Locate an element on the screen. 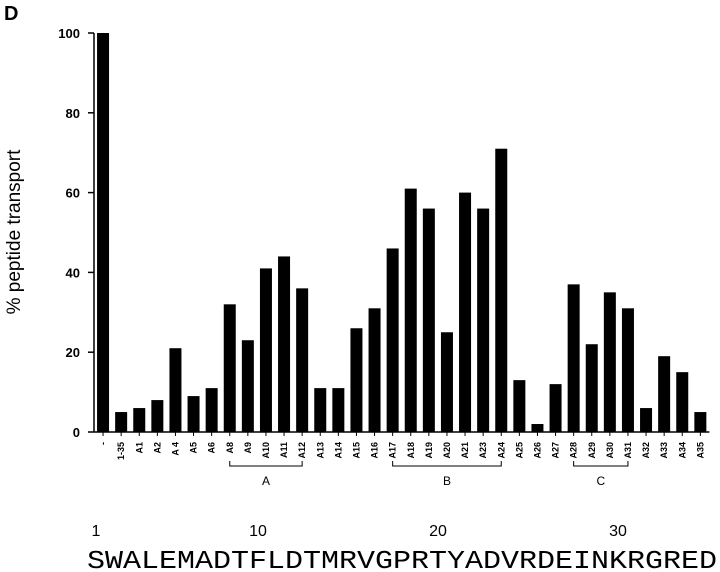  x-tick-label: A18 is located at coordinates (411, 450).